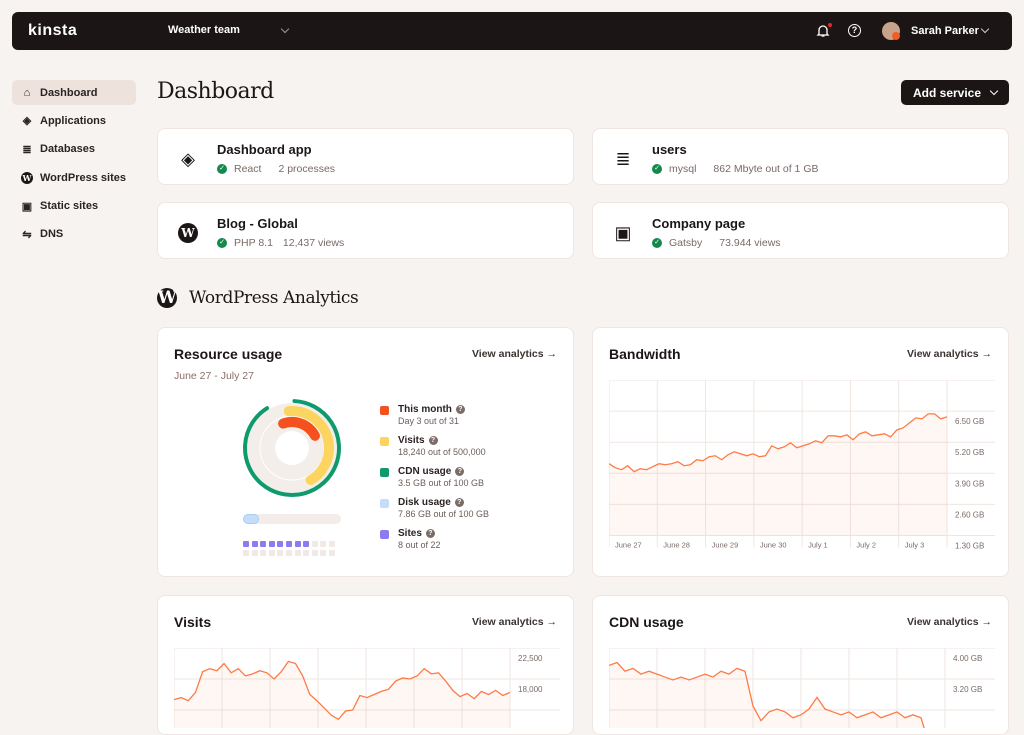 This screenshot has width=1024, height=735. What do you see at coordinates (969, 483) in the screenshot?
I see `y-tick-label: 3.90 GB` at bounding box center [969, 483].